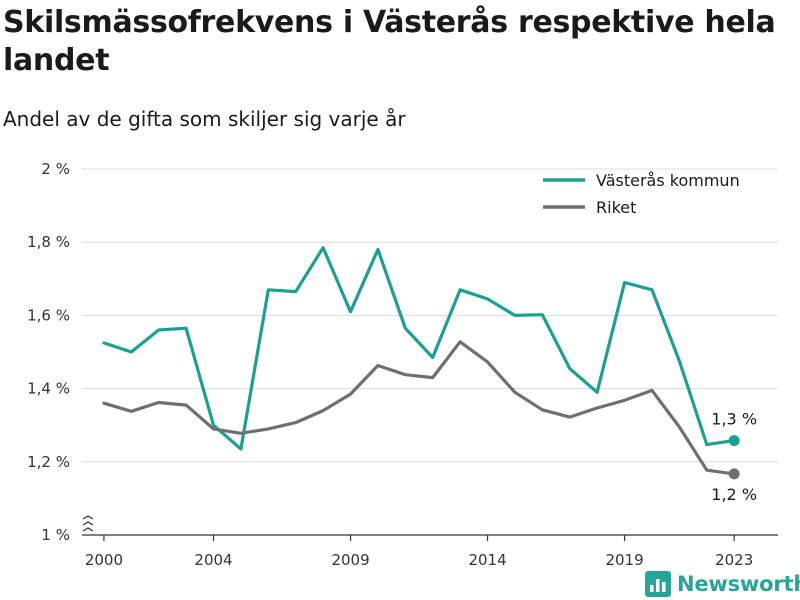 This screenshot has width=800, height=600. Describe the element at coordinates (616, 207) in the screenshot. I see `legend-label: Riket` at that location.